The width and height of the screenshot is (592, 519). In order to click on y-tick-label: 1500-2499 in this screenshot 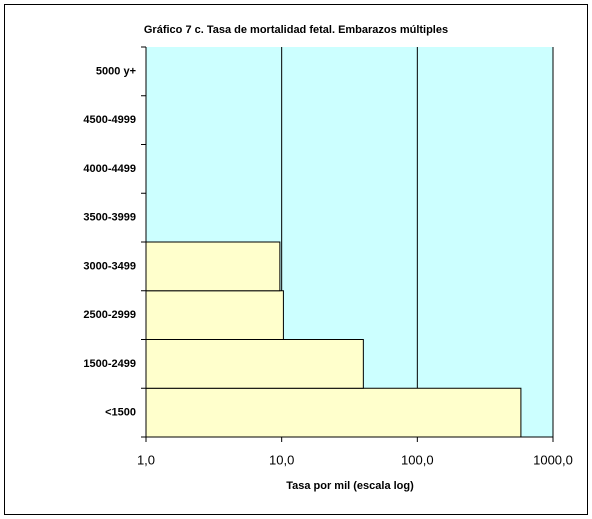, I will do `click(109, 364)`.